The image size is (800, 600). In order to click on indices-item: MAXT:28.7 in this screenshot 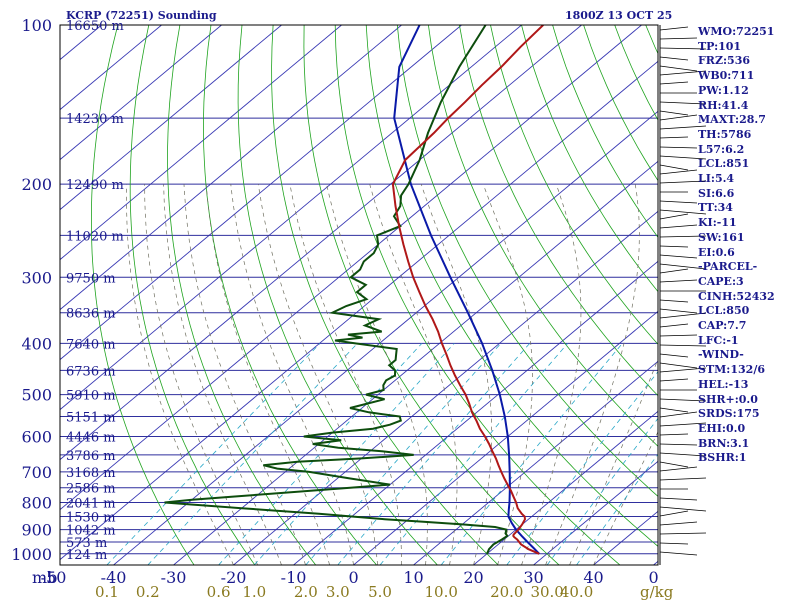, I will do `click(732, 120)`.